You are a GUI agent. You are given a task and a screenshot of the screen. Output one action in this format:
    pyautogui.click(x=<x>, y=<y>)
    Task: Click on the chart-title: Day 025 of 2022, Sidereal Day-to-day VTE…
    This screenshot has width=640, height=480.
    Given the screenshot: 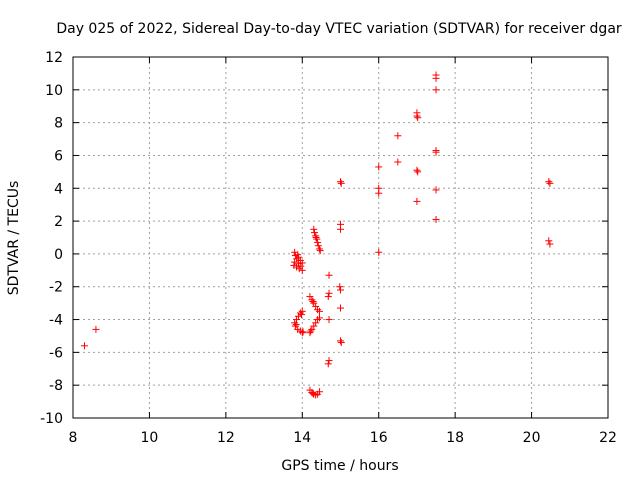 What is the action you would take?
    pyautogui.click(x=339, y=29)
    